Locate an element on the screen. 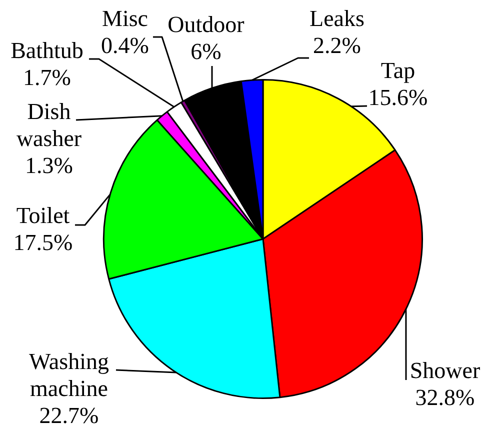 The height and width of the screenshot is (433, 484). slice-label: Bathtub is located at coordinates (47, 51).